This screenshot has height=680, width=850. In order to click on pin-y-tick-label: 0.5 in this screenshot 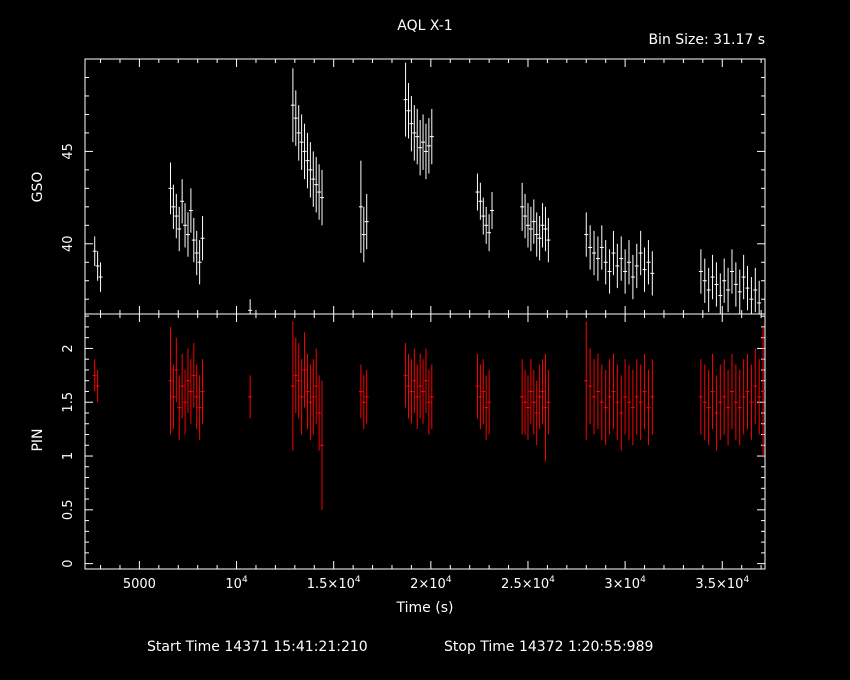, I will do `click(68, 509)`.